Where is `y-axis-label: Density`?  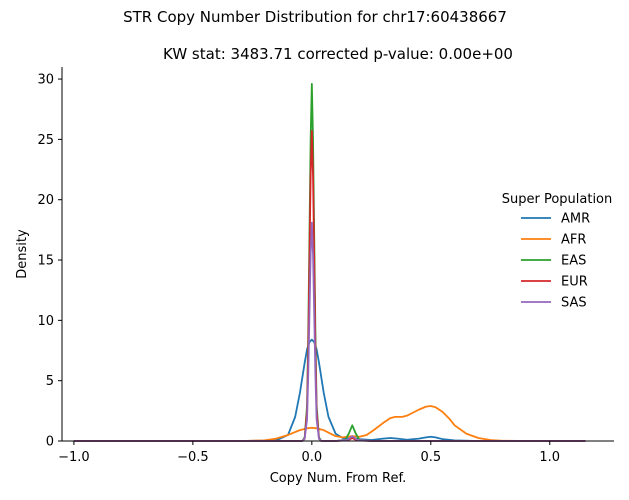 y-axis-label: Density is located at coordinates (22, 254).